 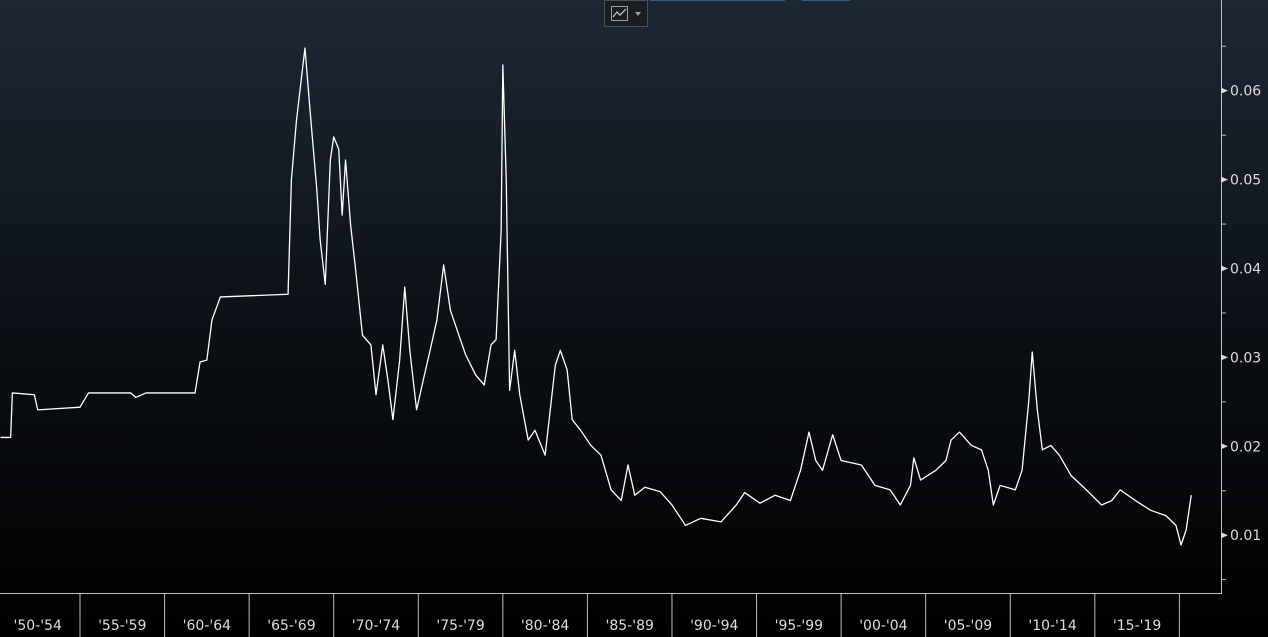 I want to click on x-tick-label: '65-'69, so click(x=291, y=626).